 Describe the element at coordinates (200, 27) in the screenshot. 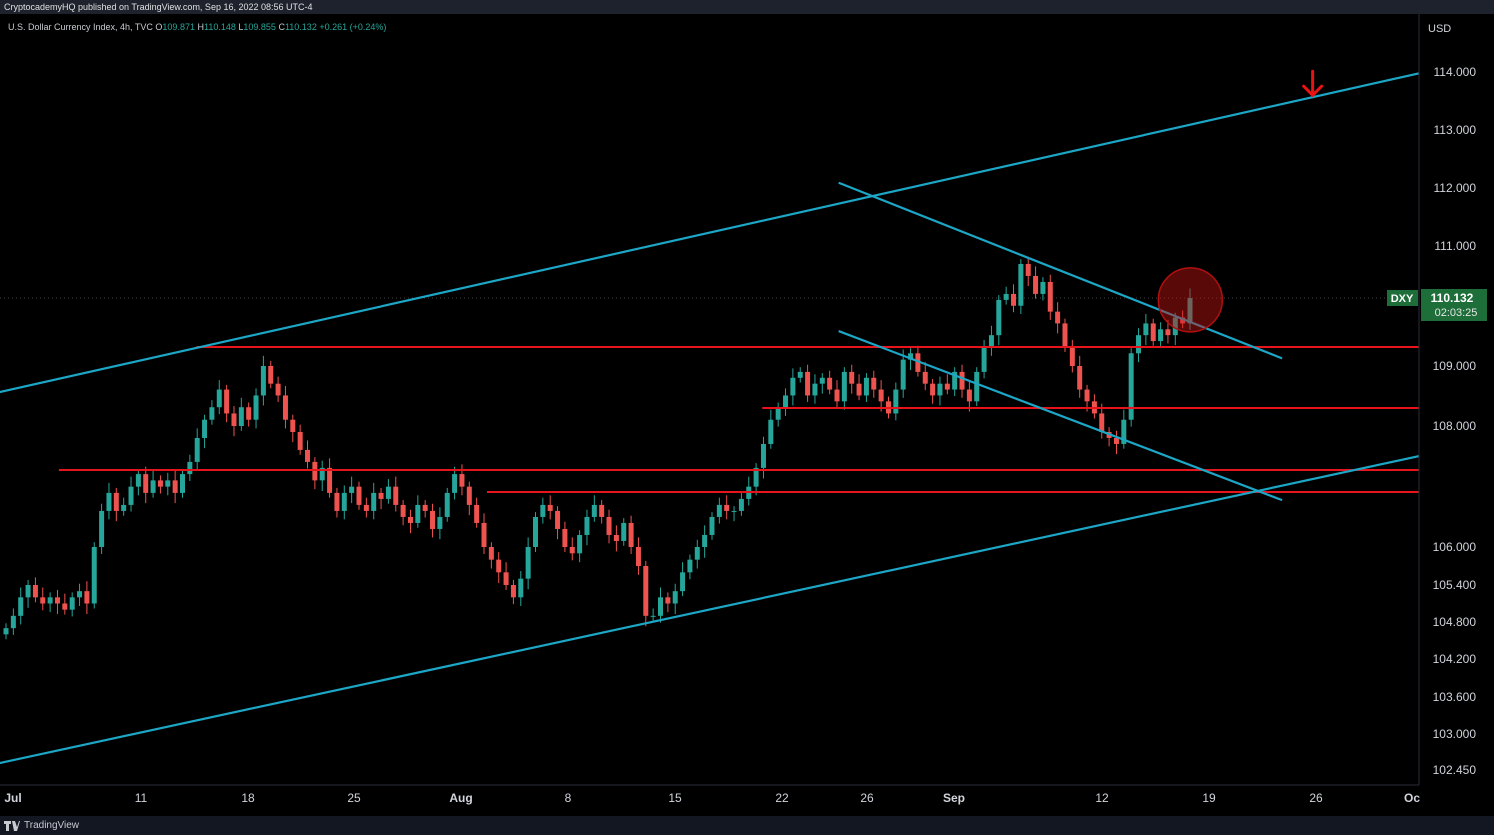

I see `high-label: H` at that location.